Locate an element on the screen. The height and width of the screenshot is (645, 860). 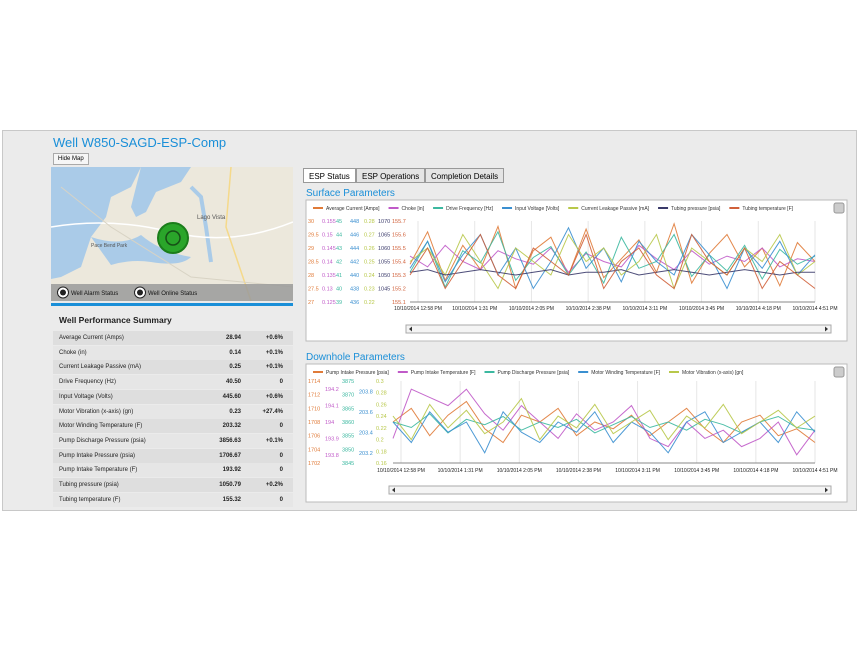
y-tick-label: 0.27 is located at coordinates (369, 236).